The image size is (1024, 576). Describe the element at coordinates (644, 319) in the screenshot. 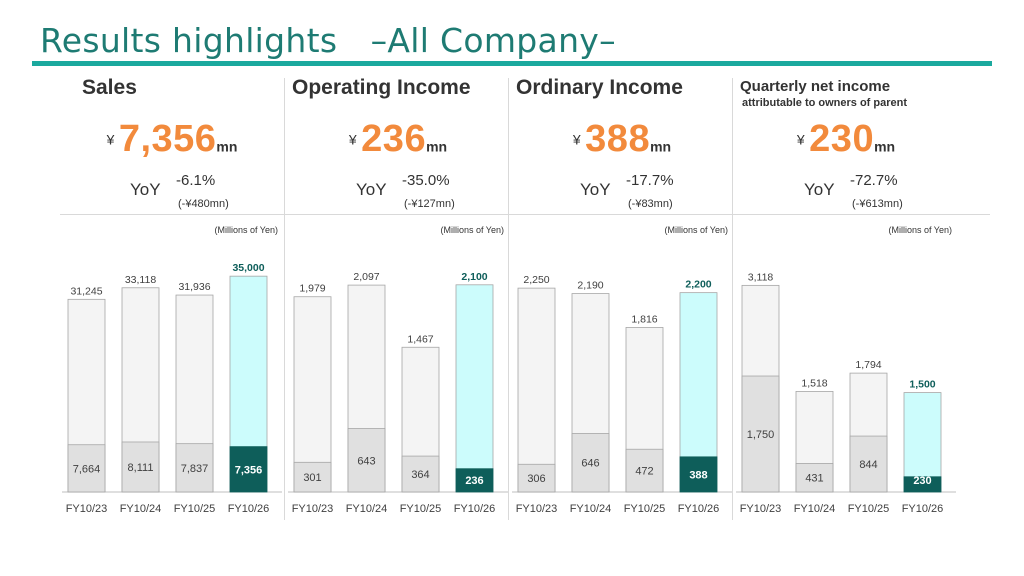

I see `full-year-value-label: 1,816` at that location.